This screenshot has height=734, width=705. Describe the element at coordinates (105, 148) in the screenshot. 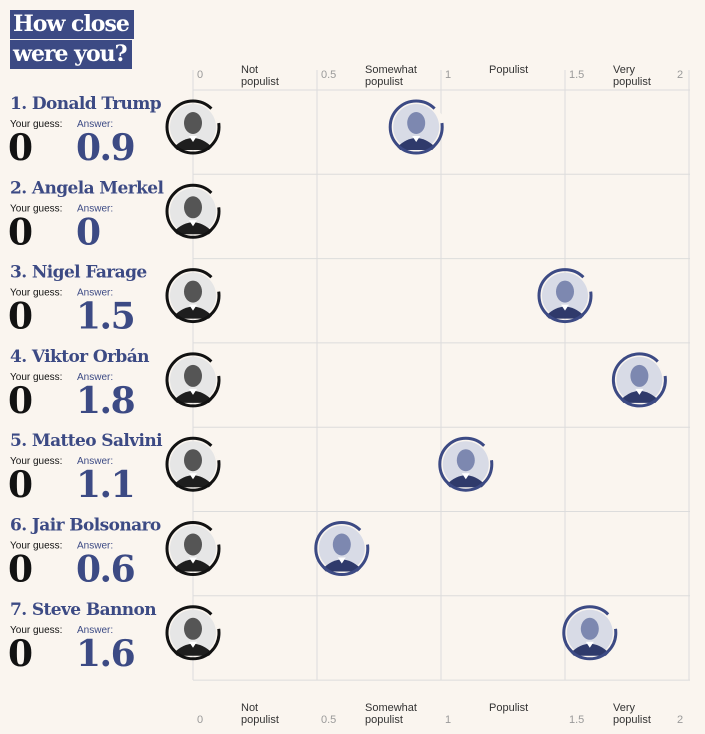

I see `answer-value: 0.9` at that location.